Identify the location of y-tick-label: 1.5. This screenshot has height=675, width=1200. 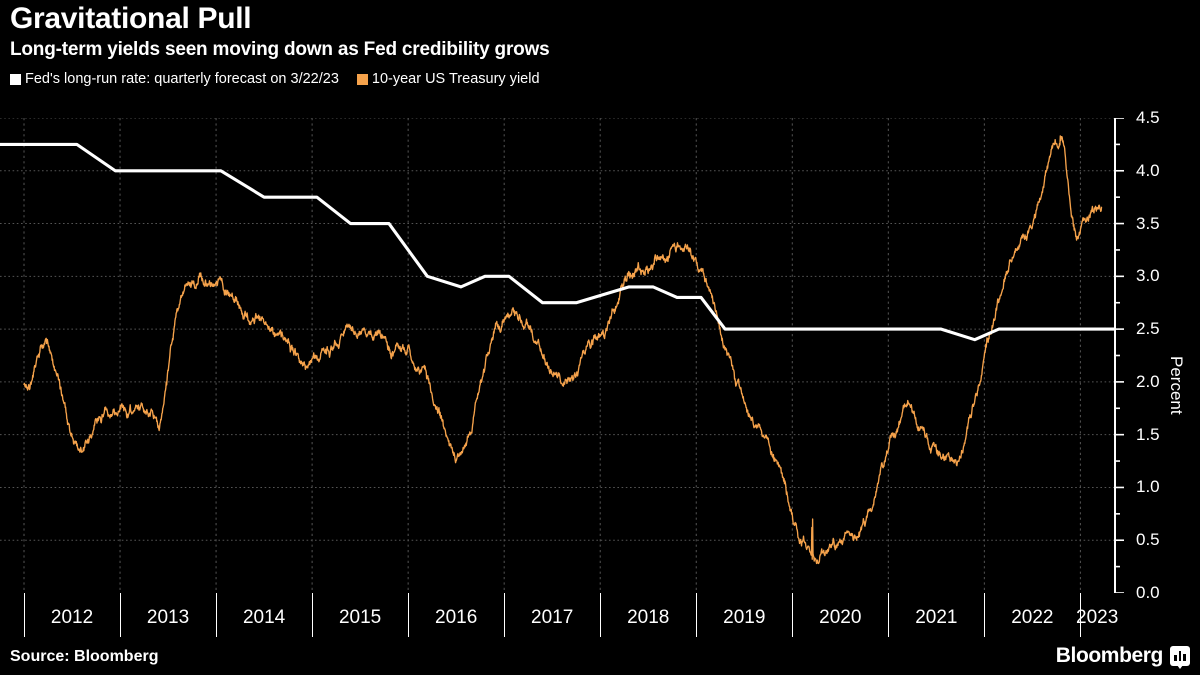
(1148, 434).